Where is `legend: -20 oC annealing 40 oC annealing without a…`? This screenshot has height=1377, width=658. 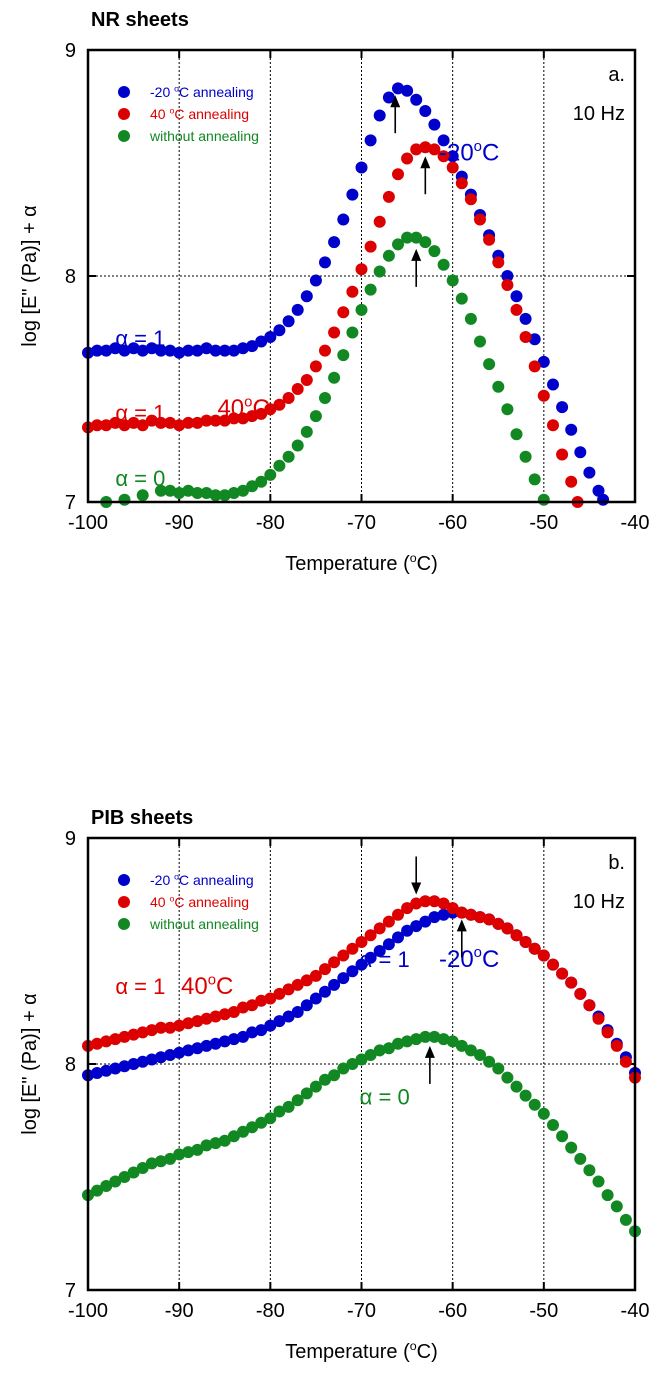
legend: -20 oC annealing 40 oC annealing without a… is located at coordinates (188, 901).